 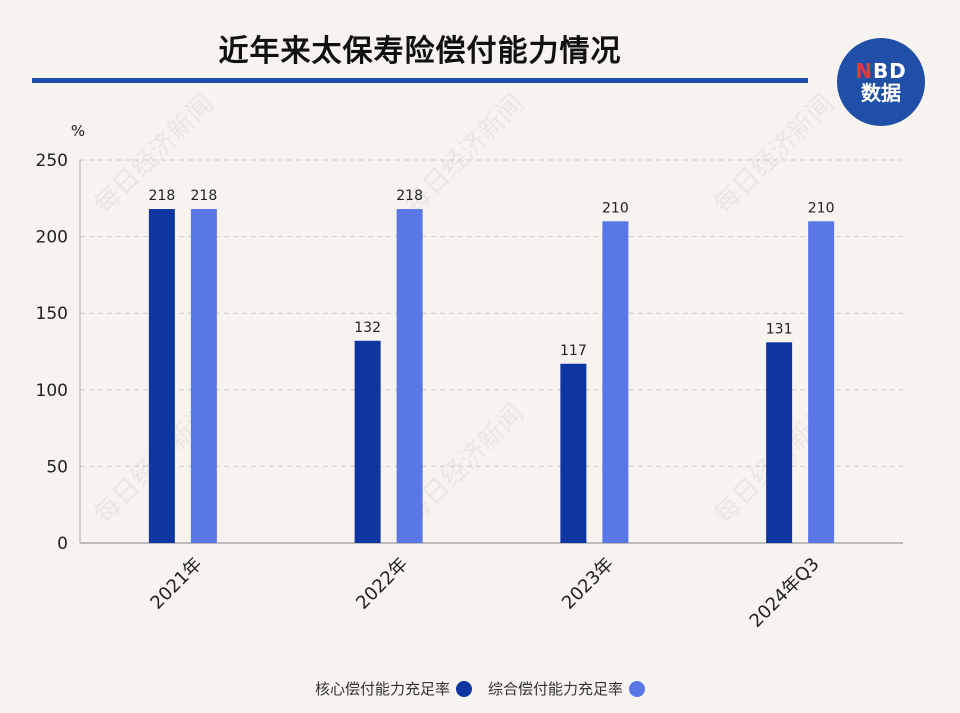 I want to click on y-tick-label: 50, so click(x=57, y=467).